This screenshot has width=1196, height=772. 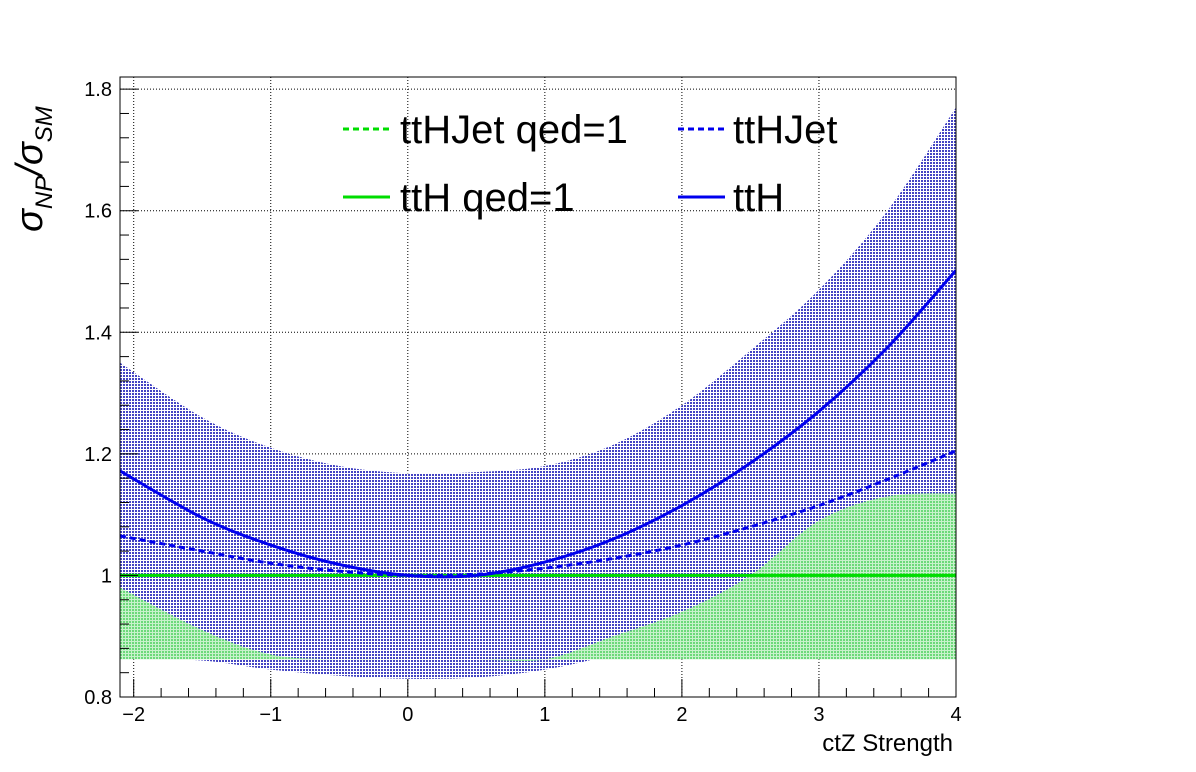 What do you see at coordinates (681, 715) in the screenshot?
I see `x-tick-label-4: 2` at bounding box center [681, 715].